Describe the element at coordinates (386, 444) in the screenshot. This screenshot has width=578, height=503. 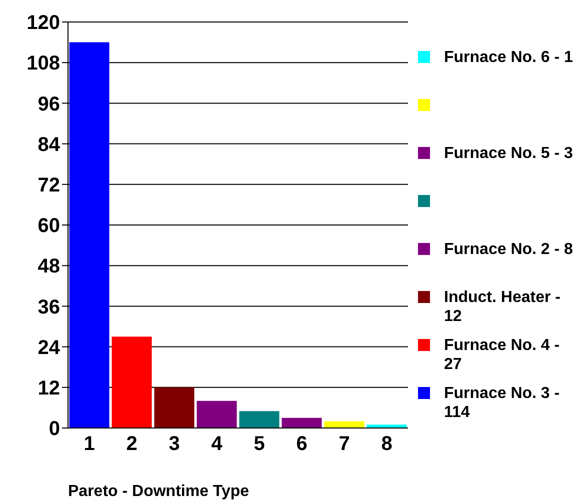
I see `x-tick-label: 8` at that location.